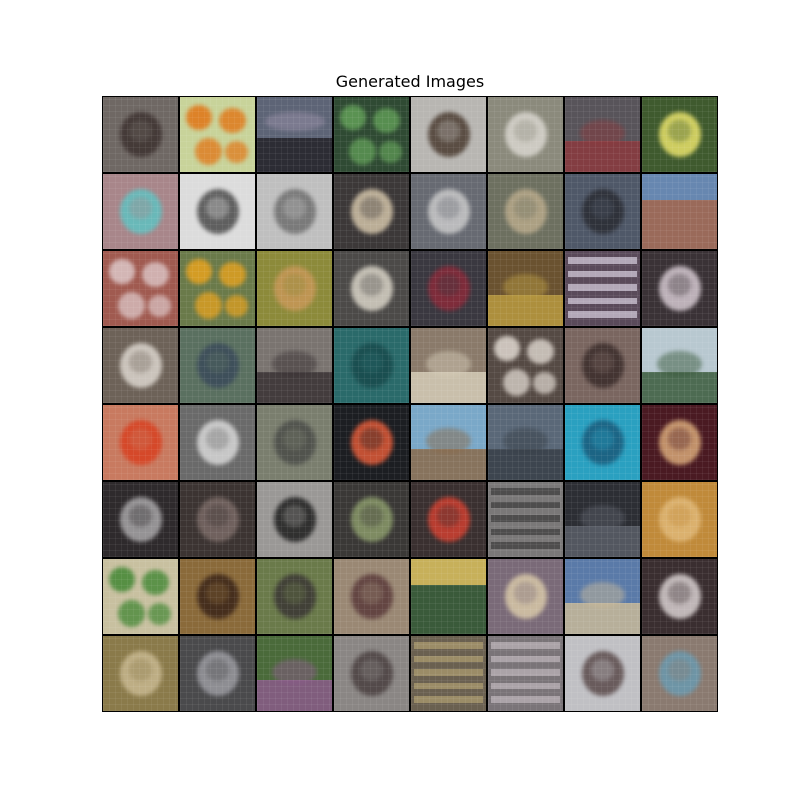 The image size is (800, 800). Describe the element at coordinates (217, 134) in the screenshot. I see `tile-oranges` at that location.